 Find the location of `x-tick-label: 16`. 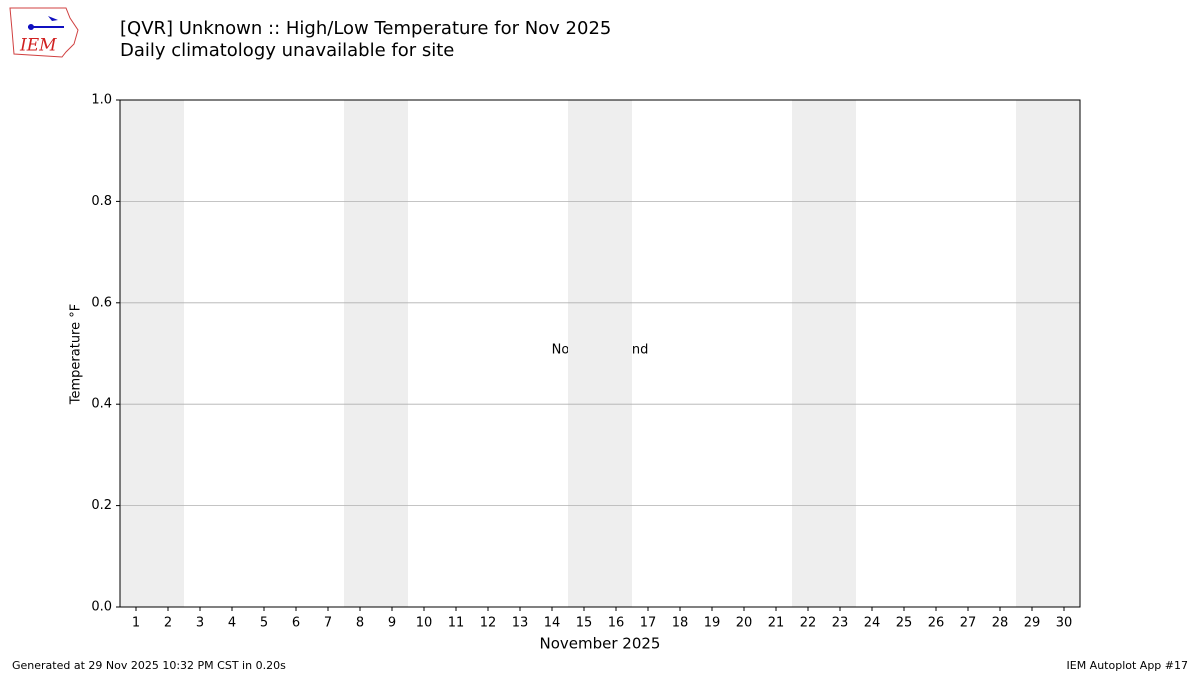

x-tick-label: 16 is located at coordinates (616, 623).